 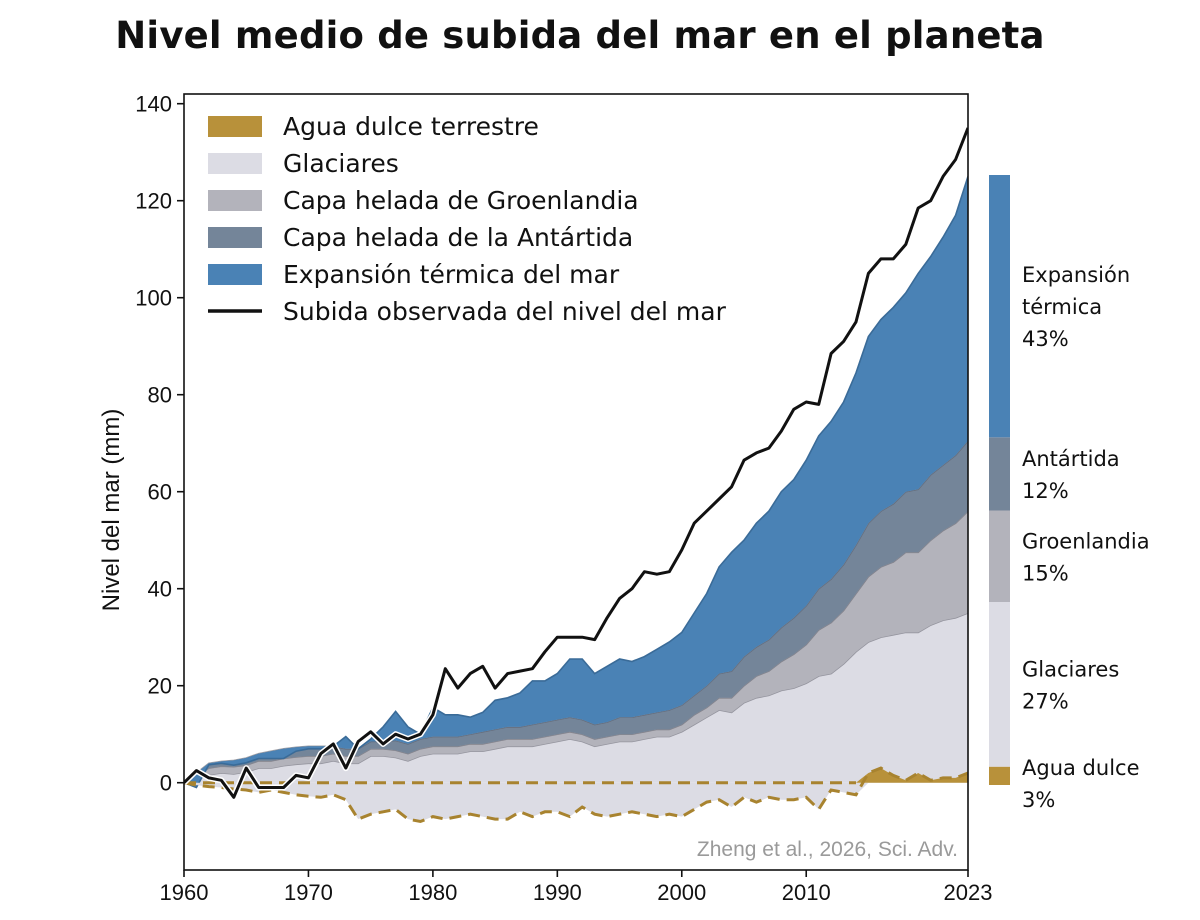 What do you see at coordinates (461, 200) in the screenshot?
I see `legend-label: Capa helada de Groenlandia` at bounding box center [461, 200].